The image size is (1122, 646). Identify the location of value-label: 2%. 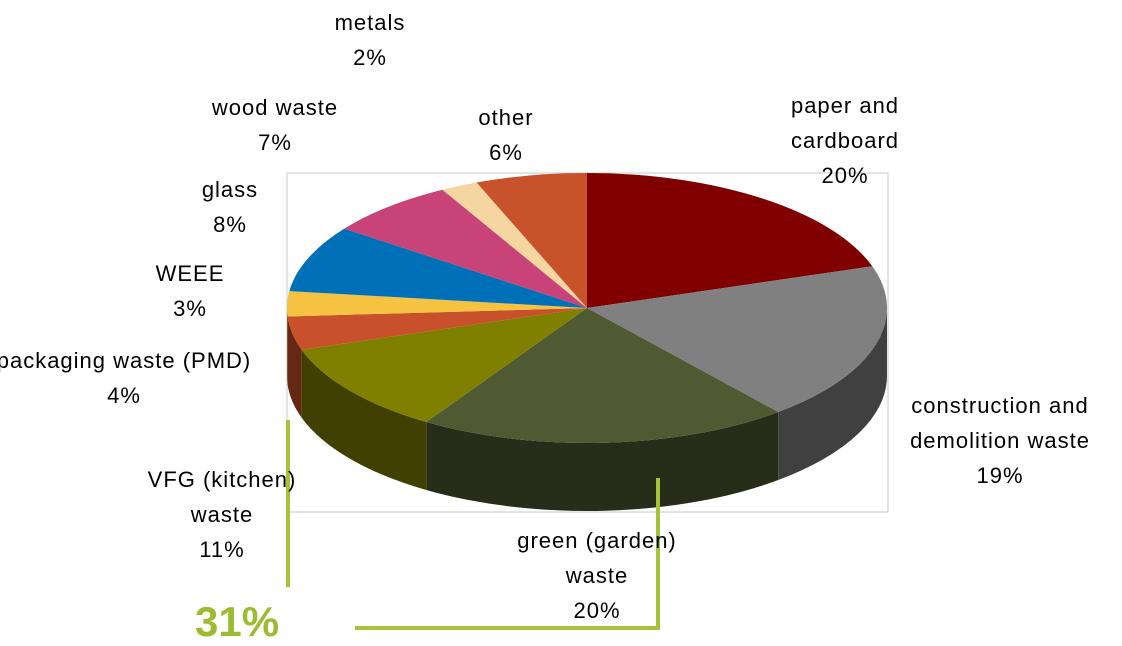
(370, 57).